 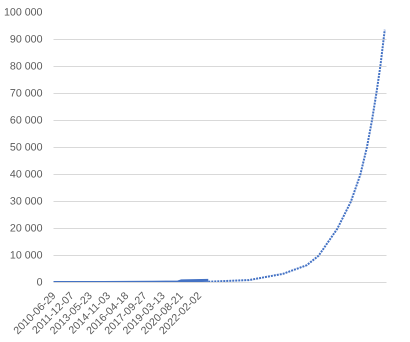 What do you see at coordinates (23, 12) in the screenshot?
I see `y-tick-label: 100 000` at bounding box center [23, 12].